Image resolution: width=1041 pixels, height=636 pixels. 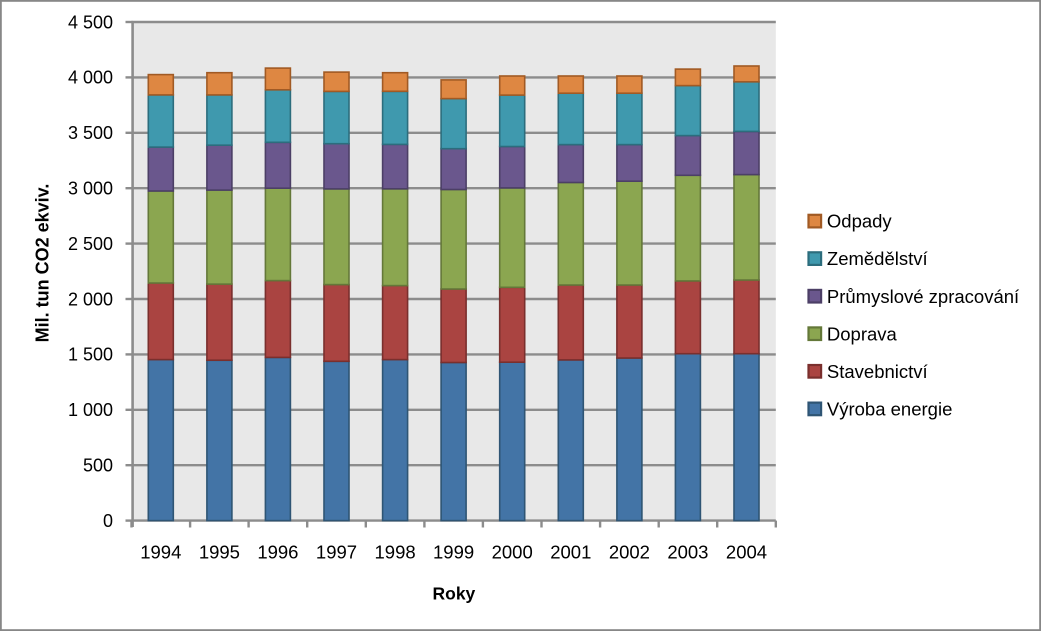 What do you see at coordinates (687, 552) in the screenshot?
I see `svg-text: 2003` at bounding box center [687, 552].